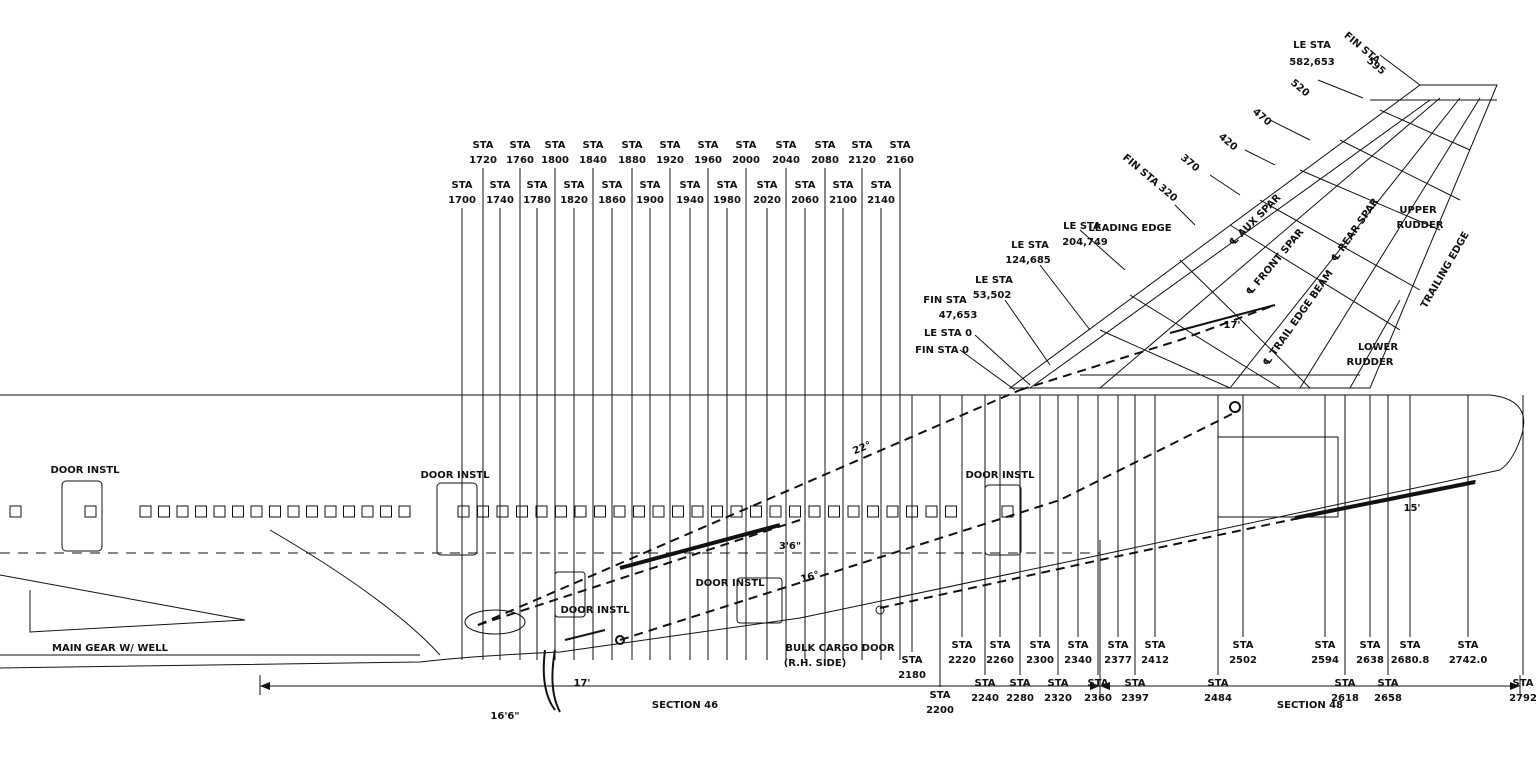  What do you see at coordinates (1020, 698) in the screenshot?
I see `station-number: 2280` at bounding box center [1020, 698].